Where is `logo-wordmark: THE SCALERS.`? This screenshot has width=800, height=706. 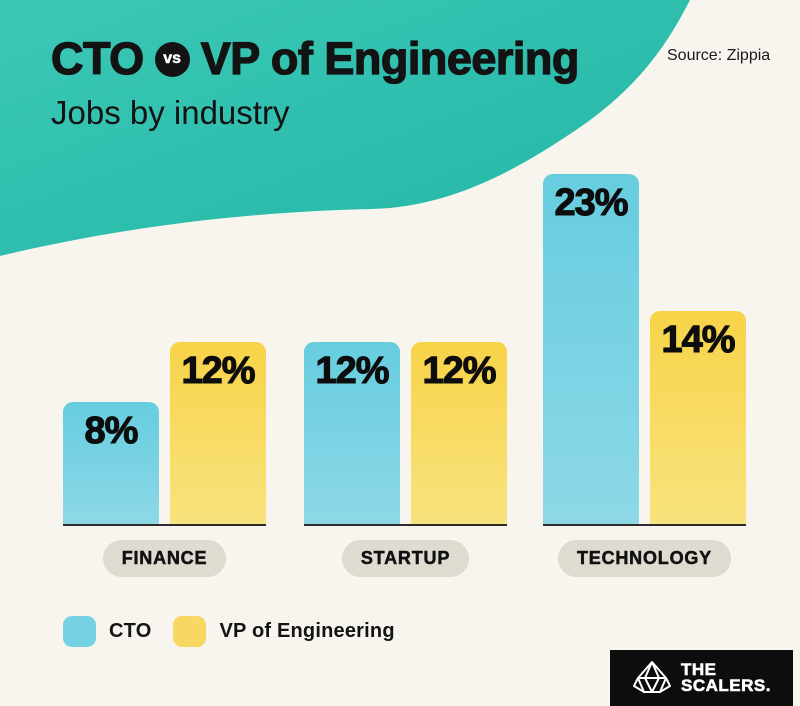 logo-wordmark: THE SCALERS. is located at coordinates (726, 677).